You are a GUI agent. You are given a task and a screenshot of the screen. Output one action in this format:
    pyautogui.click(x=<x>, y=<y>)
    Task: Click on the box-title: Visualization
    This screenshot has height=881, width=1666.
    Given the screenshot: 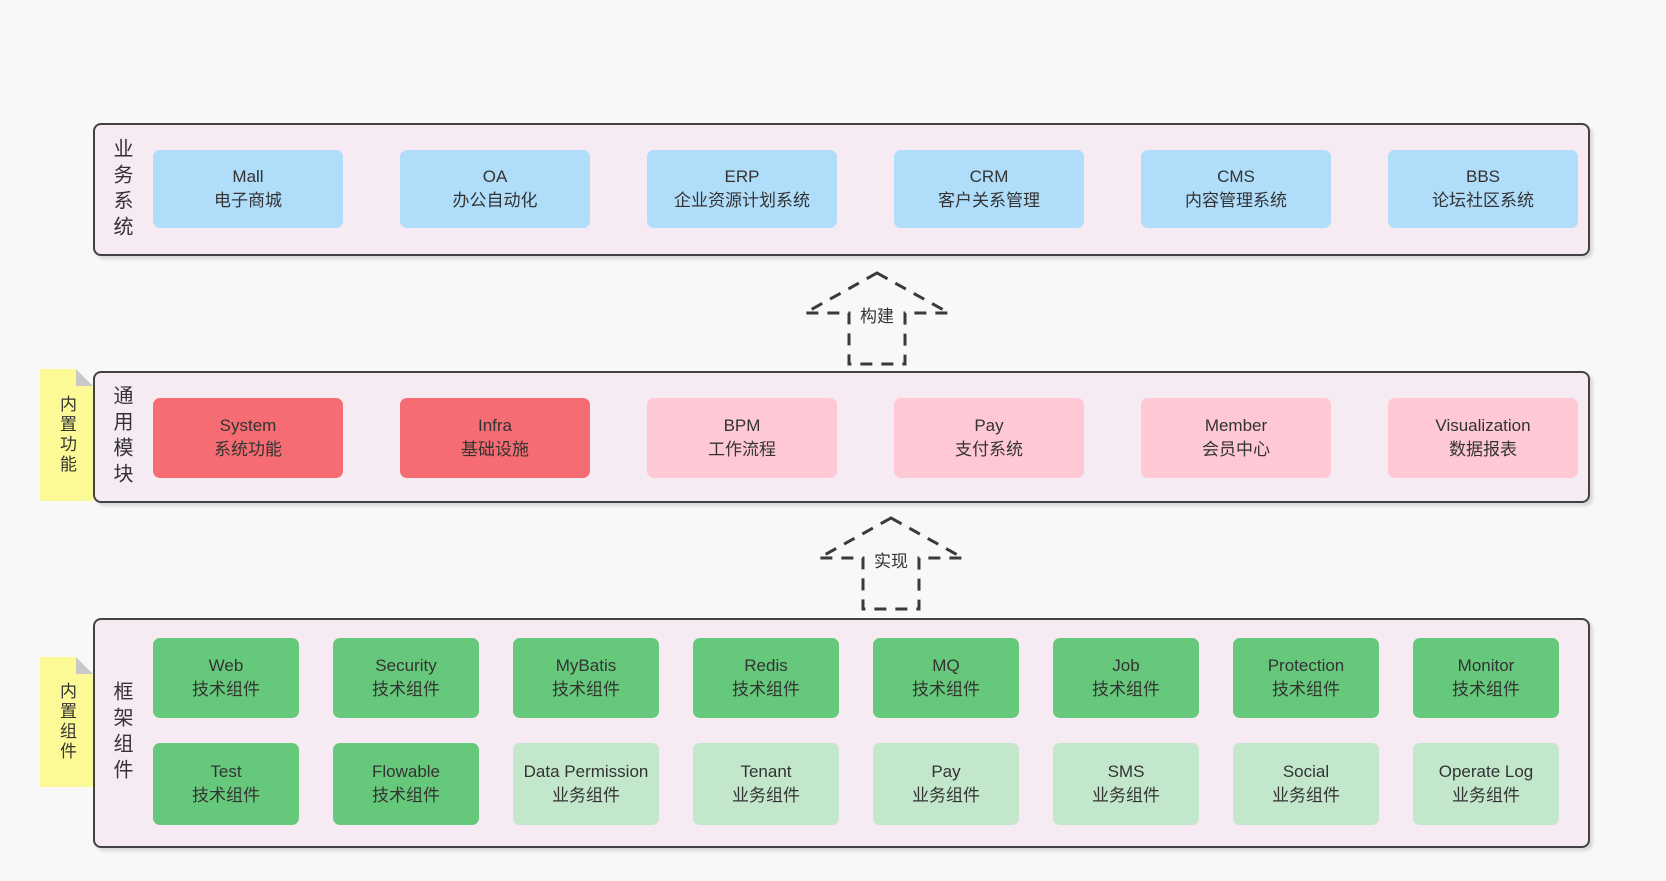 What is the action you would take?
    pyautogui.click(x=1483, y=425)
    